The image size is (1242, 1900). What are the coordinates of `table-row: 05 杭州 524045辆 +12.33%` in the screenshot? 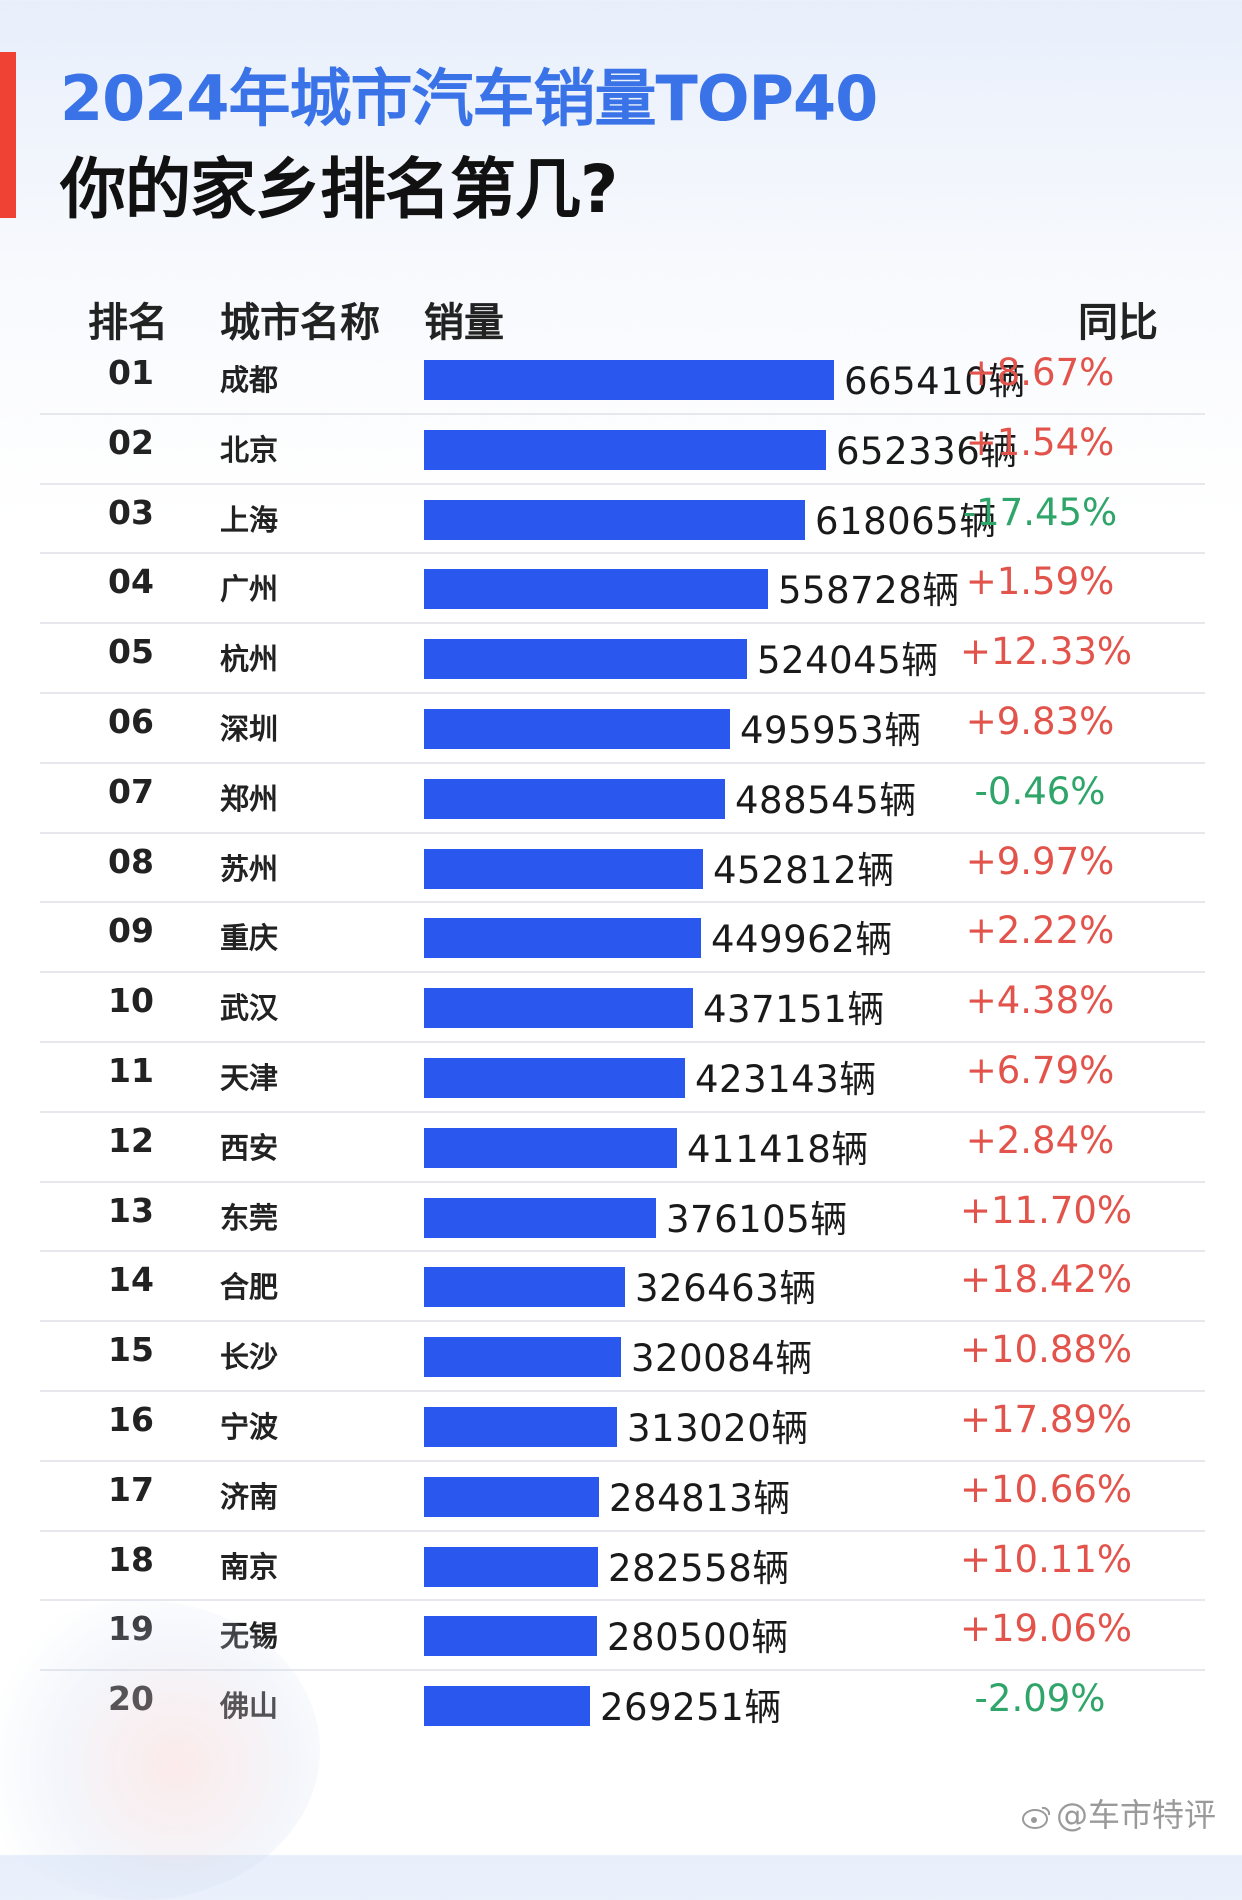 It's located at (621, 659).